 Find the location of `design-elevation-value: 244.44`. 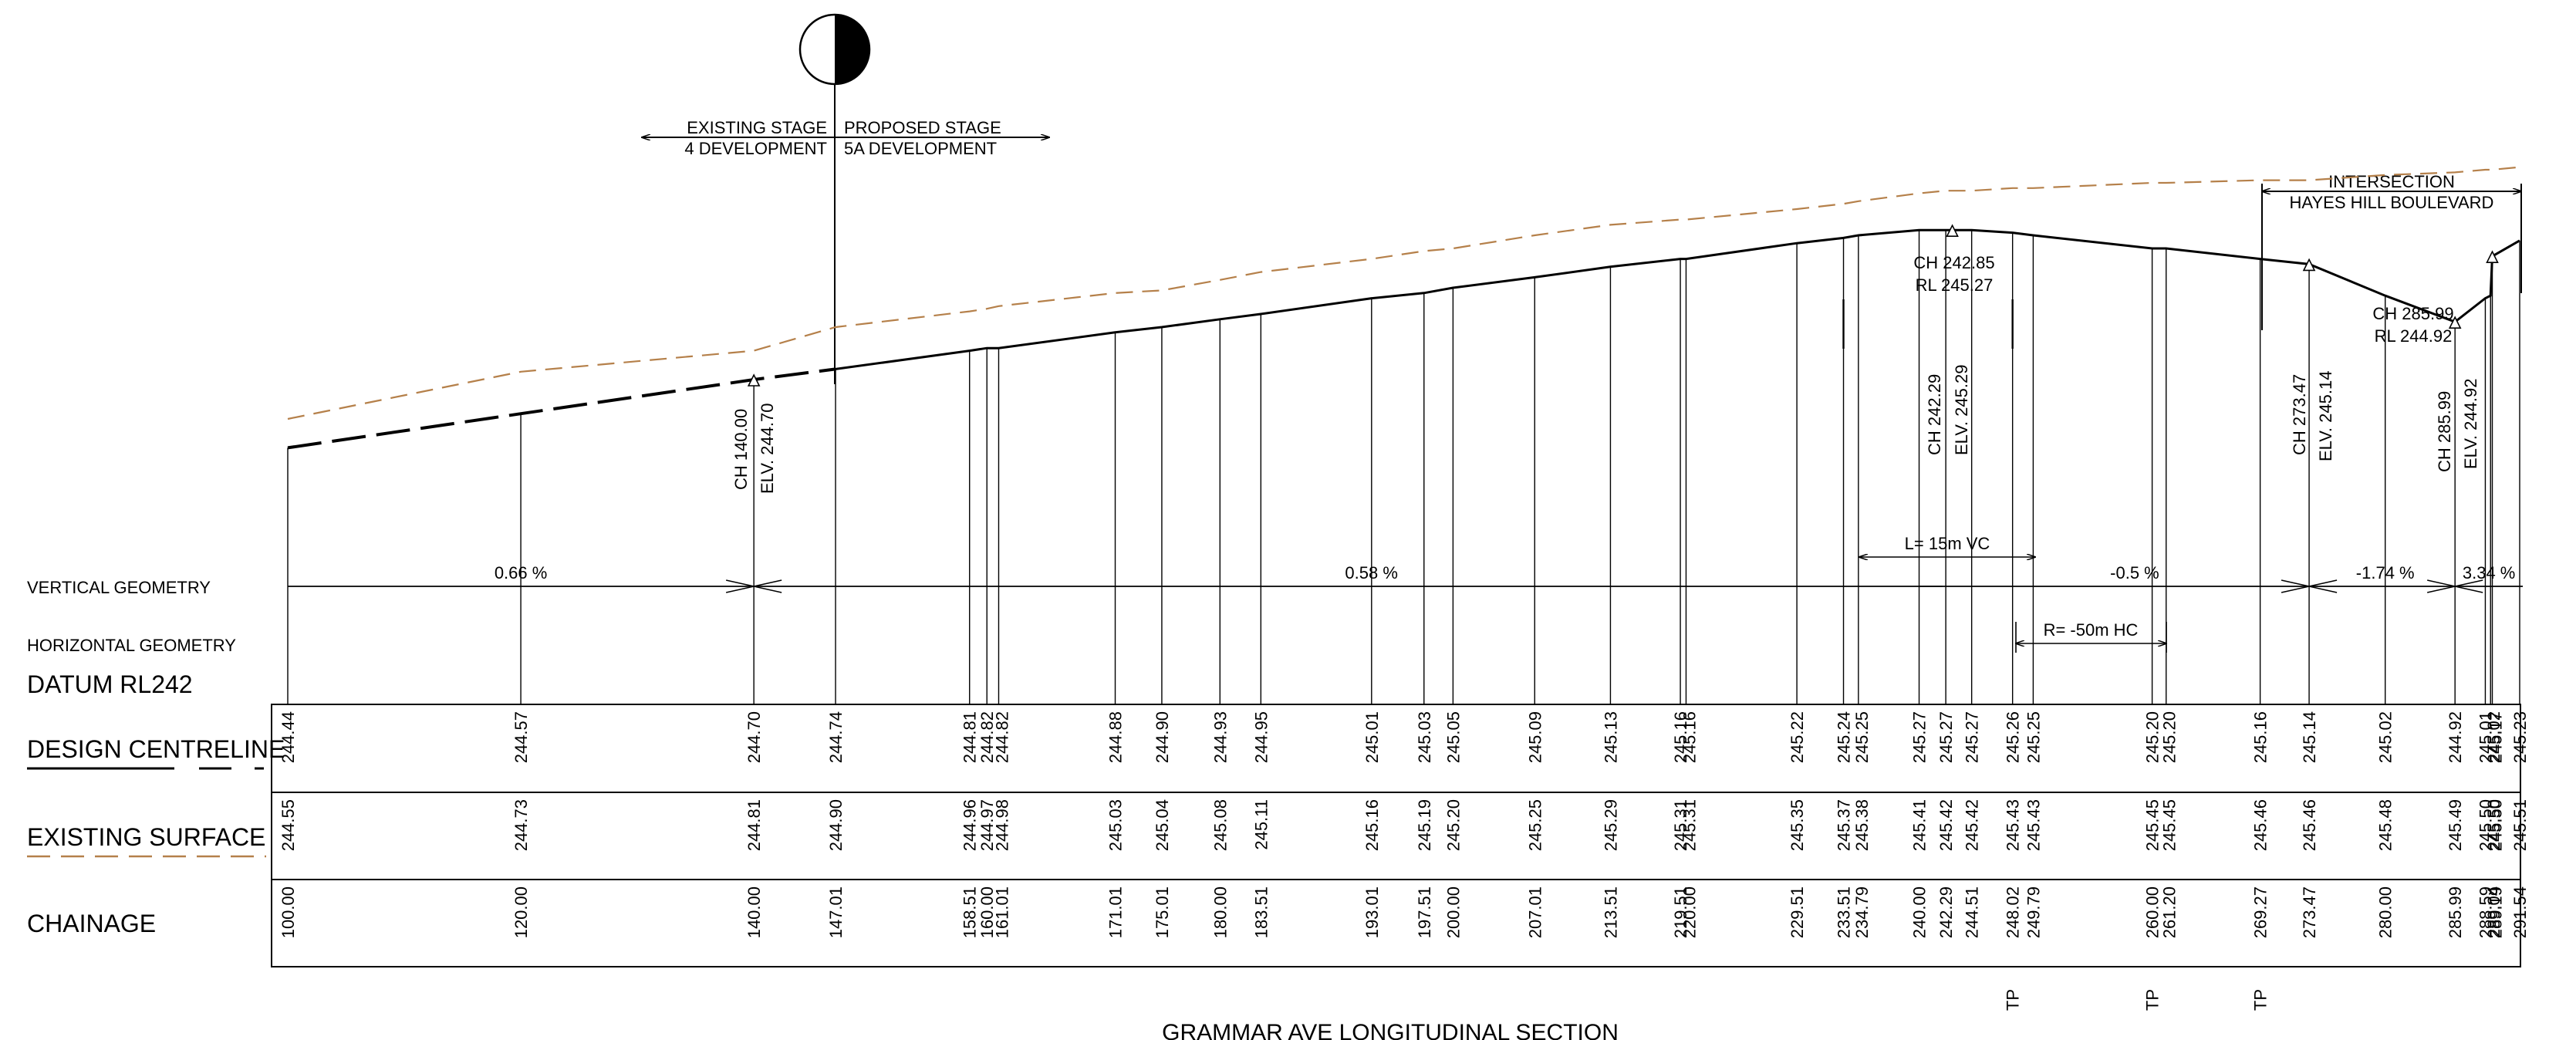

design-elevation-value: 244.44 is located at coordinates (288, 737).